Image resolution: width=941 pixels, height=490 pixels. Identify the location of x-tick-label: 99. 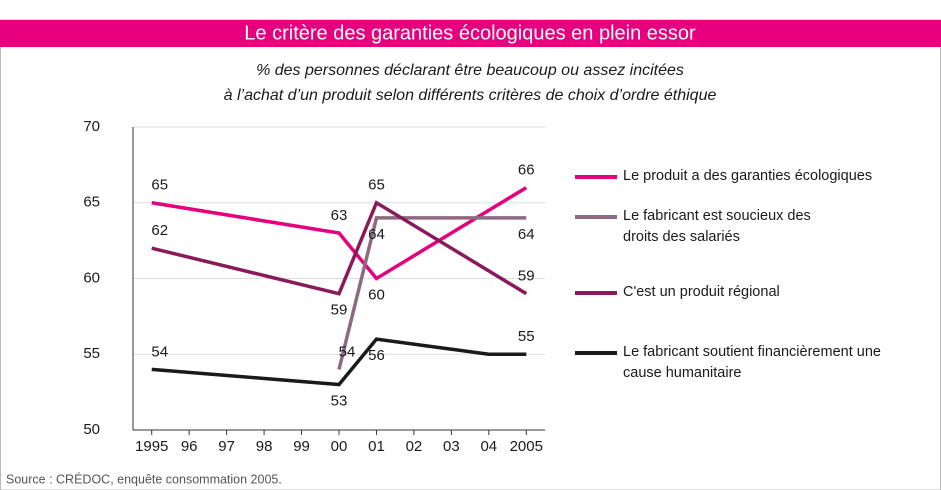
(301, 446).